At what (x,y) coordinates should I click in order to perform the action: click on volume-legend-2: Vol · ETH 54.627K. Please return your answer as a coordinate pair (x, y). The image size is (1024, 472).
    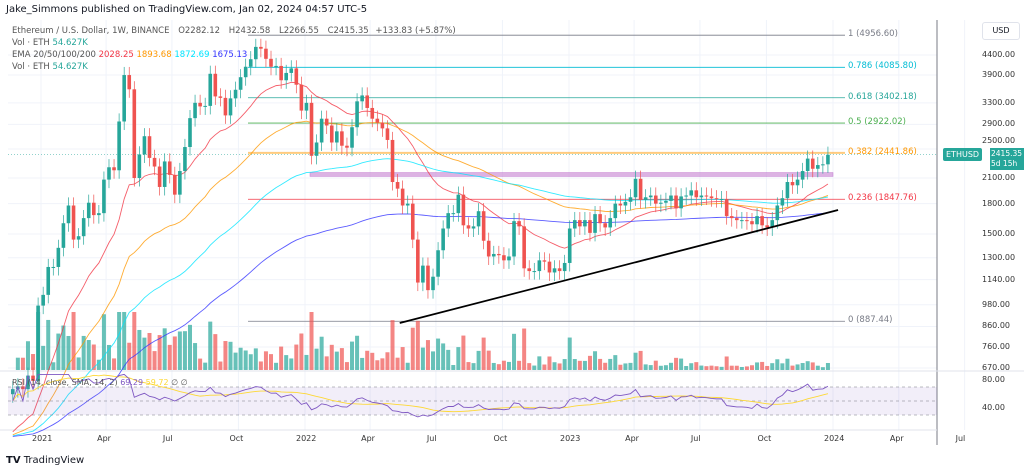
    Looking at the image, I should click on (50, 67).